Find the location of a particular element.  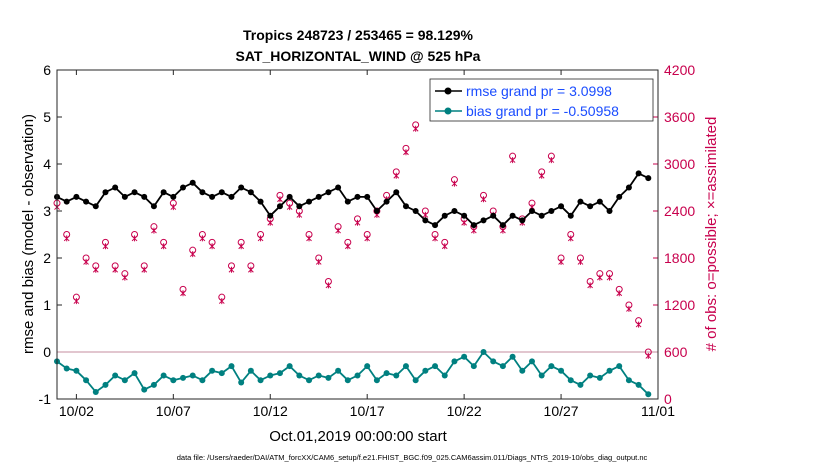

y-tick-label: 2 is located at coordinates (47, 258).